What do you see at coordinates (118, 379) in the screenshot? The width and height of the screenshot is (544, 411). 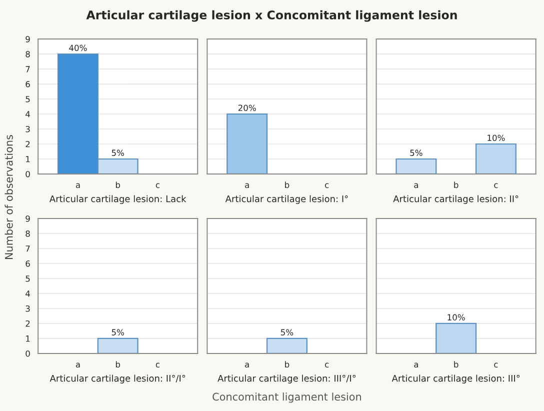 I see `x-axis-title: Articular cartilage lesion: II°/I°` at bounding box center [118, 379].